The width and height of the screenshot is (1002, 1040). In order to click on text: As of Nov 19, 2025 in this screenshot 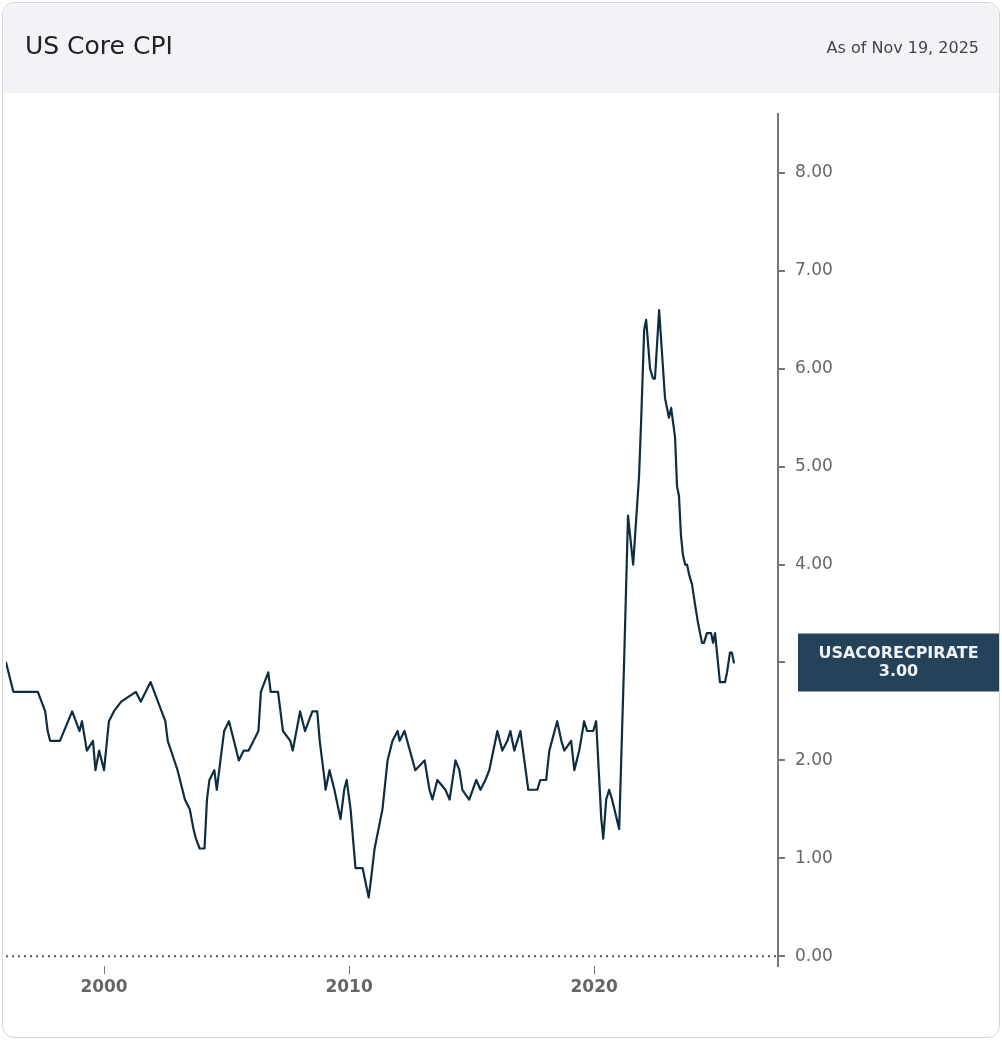, I will do `click(902, 47)`.